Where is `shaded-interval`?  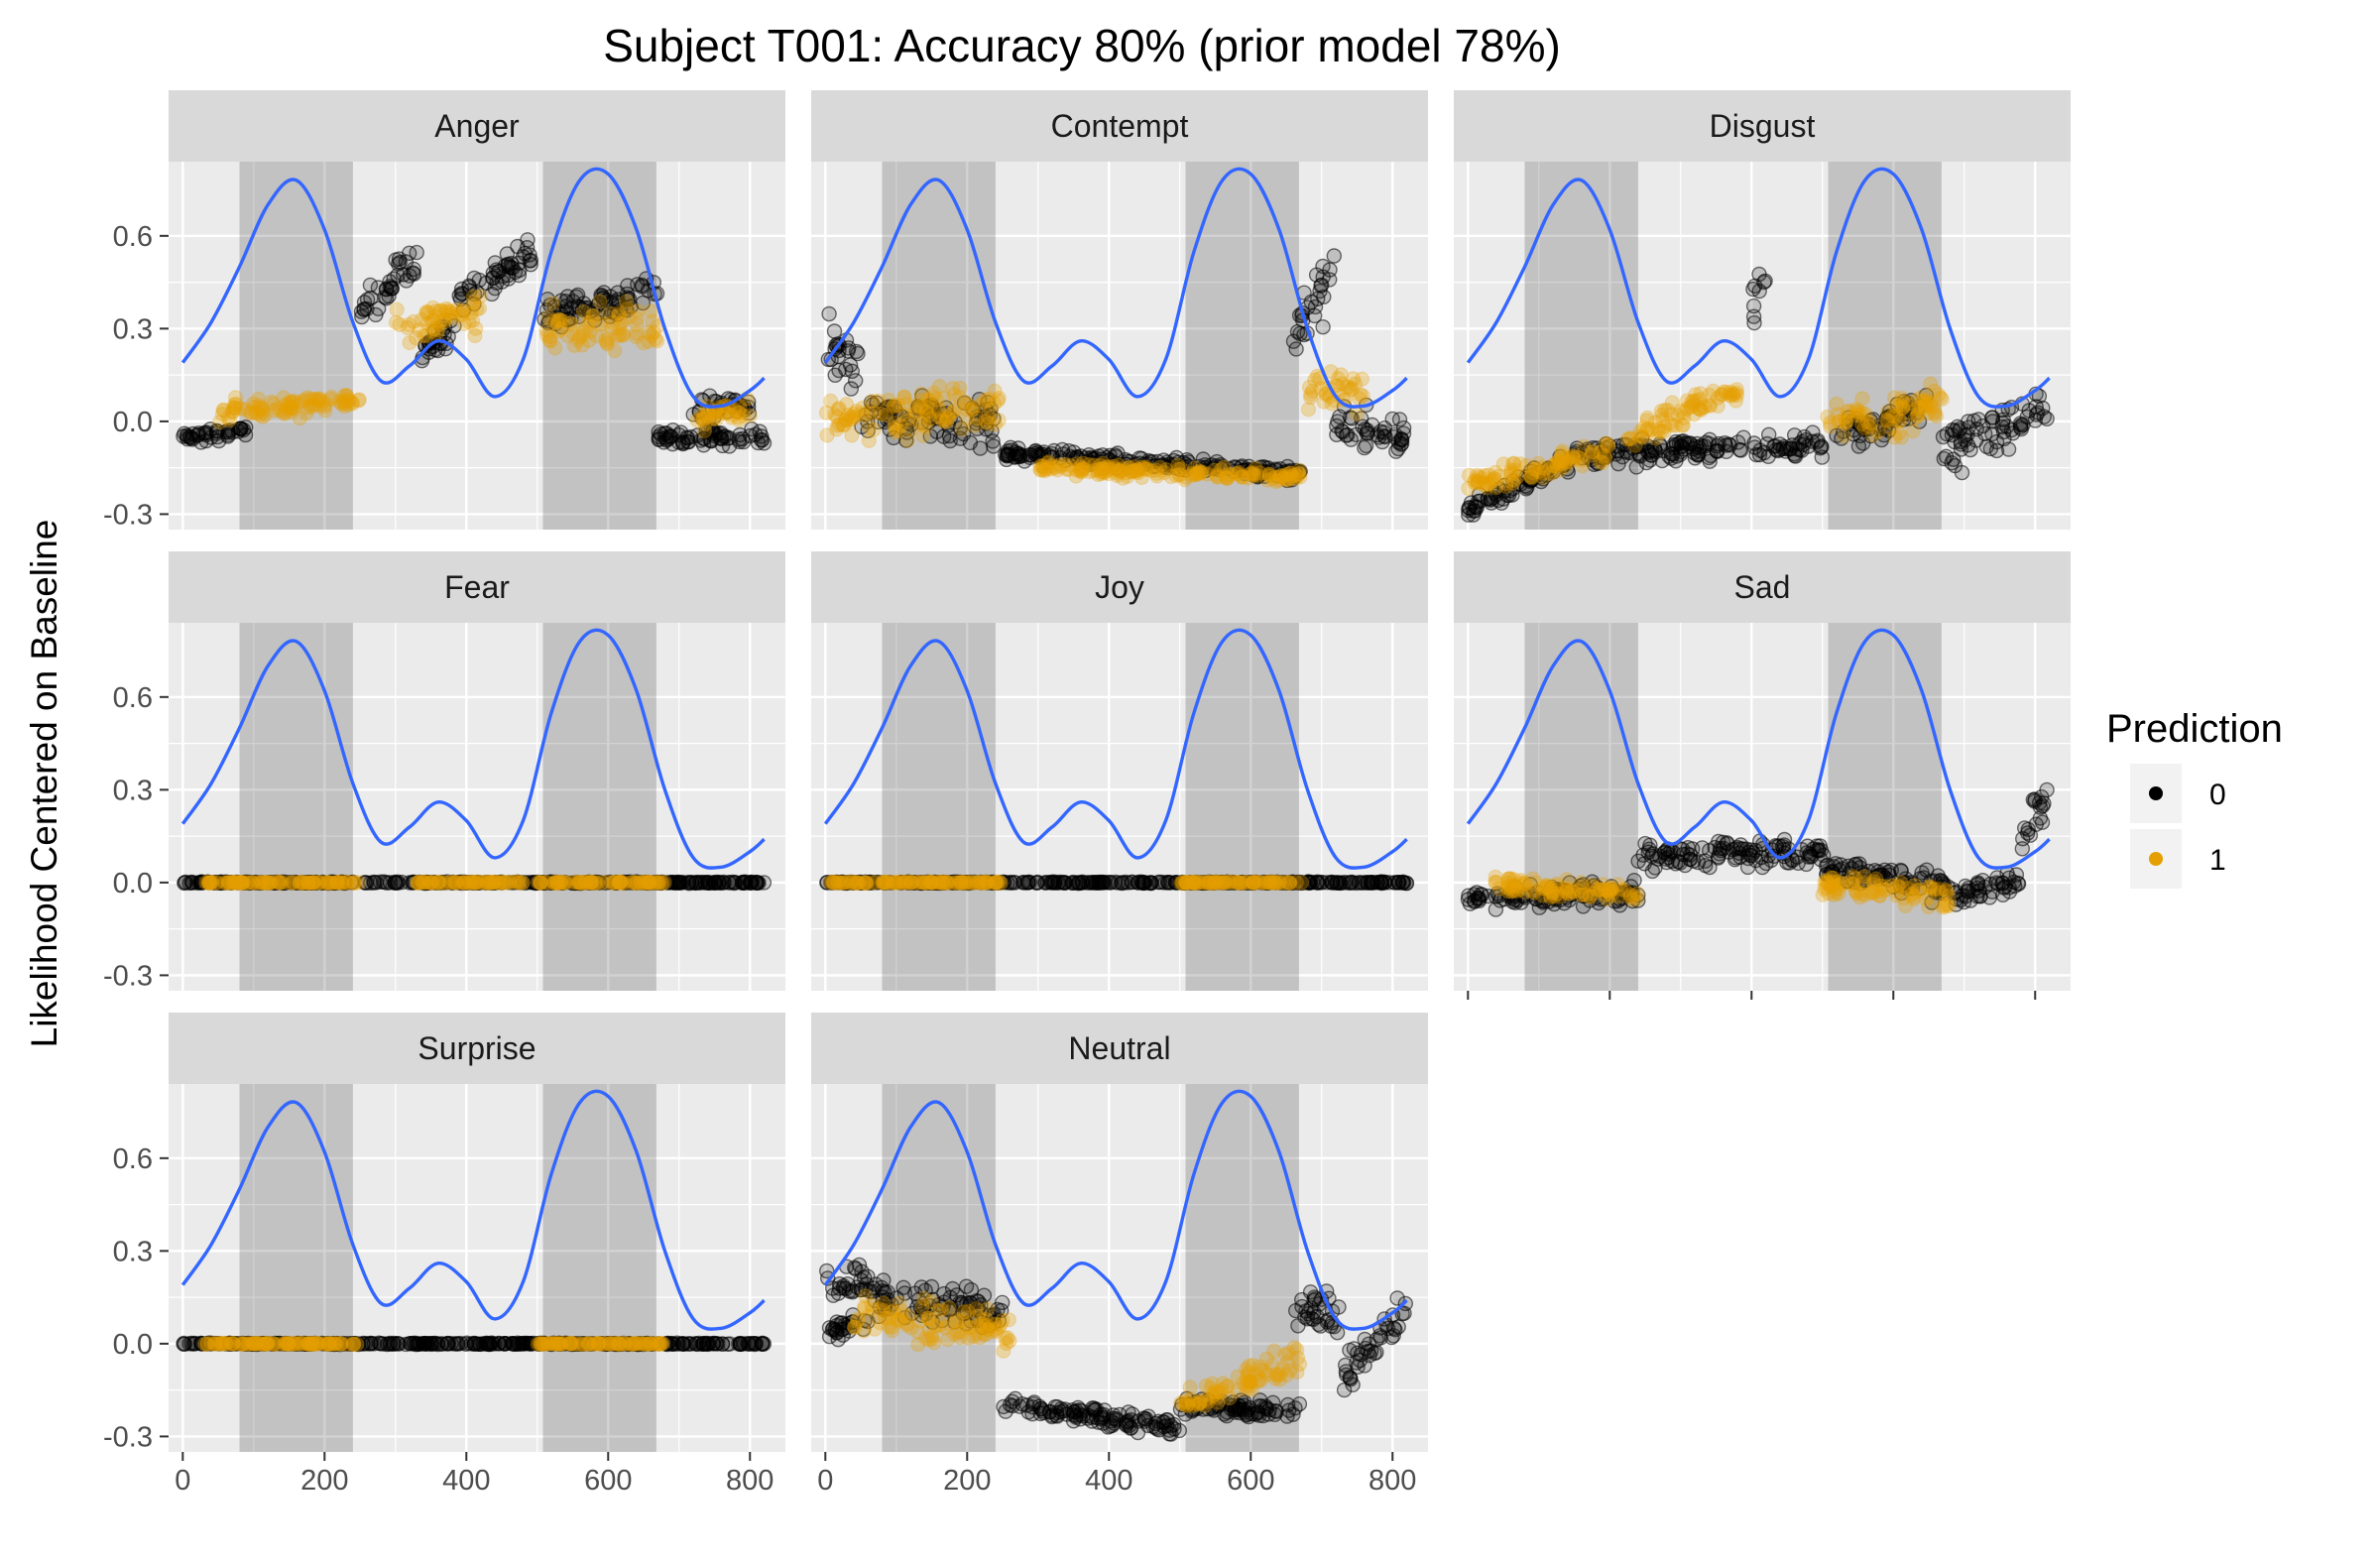 shaded-interval is located at coordinates (939, 807).